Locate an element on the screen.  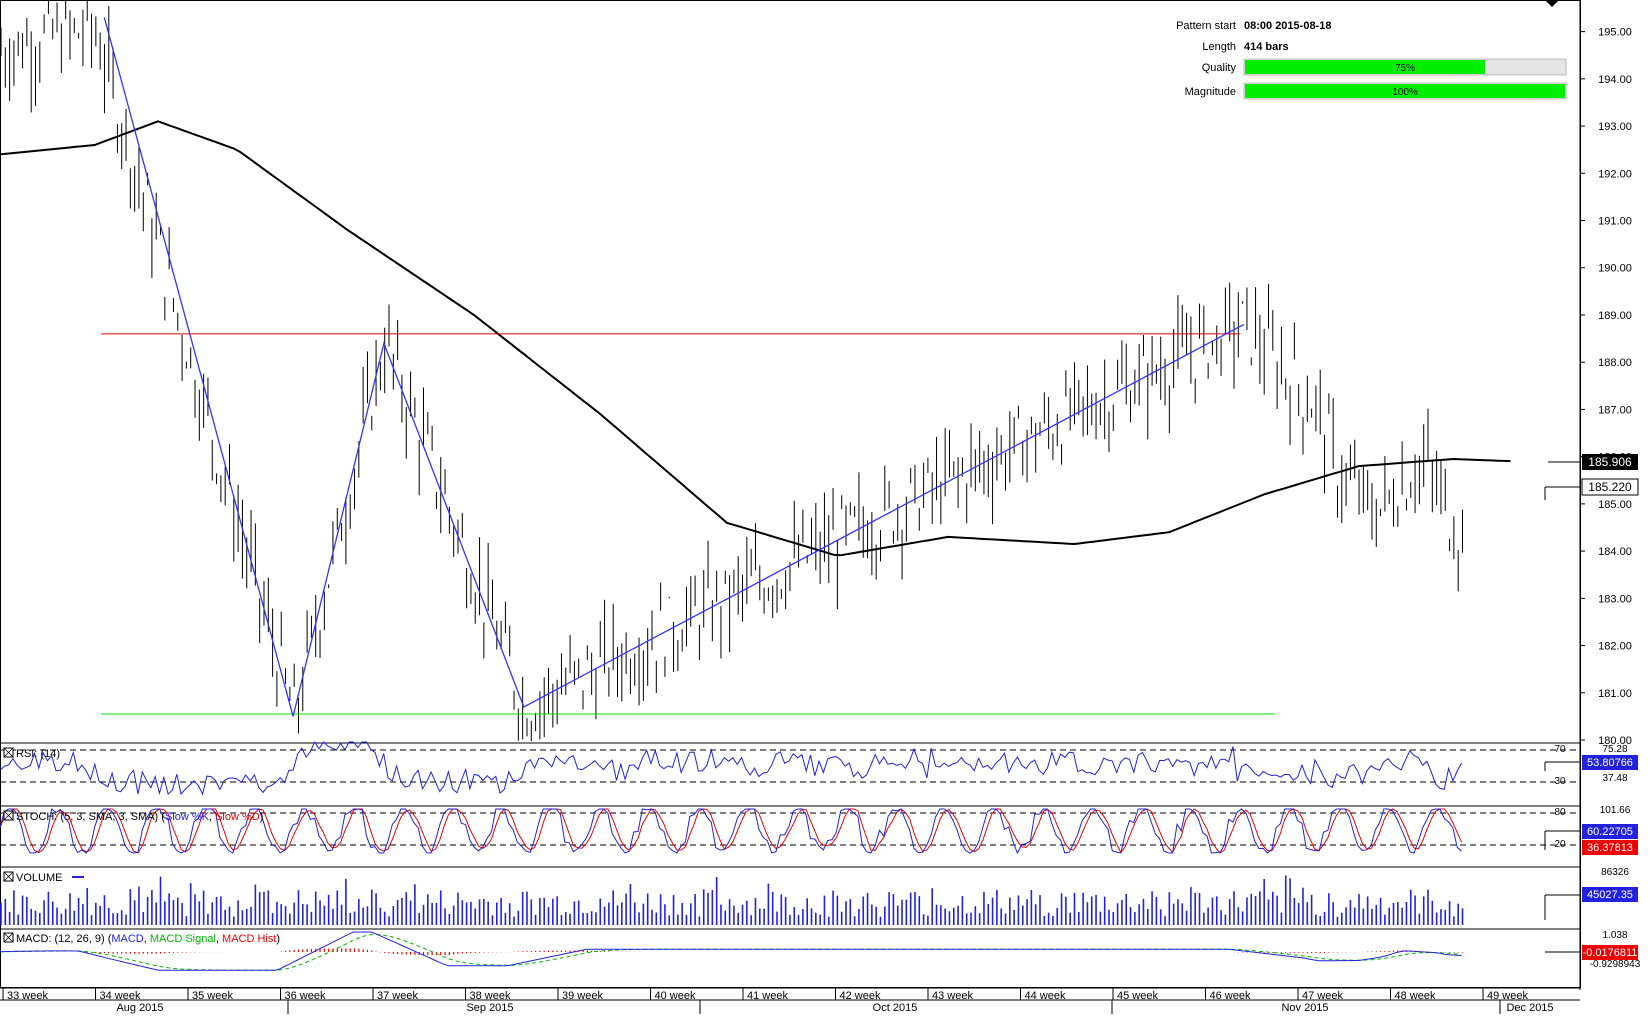
length-label: Length is located at coordinates (1219, 47).